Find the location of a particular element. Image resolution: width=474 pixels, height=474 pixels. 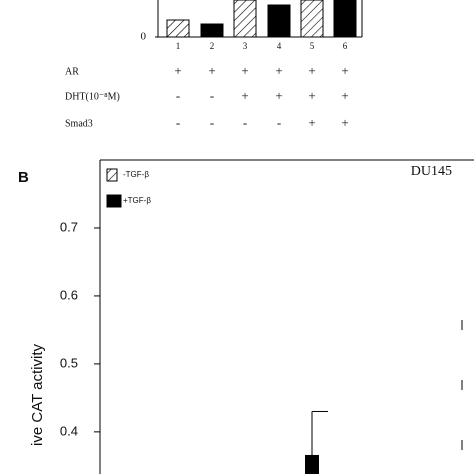

x-tick-label: 2 is located at coordinates (212, 46).